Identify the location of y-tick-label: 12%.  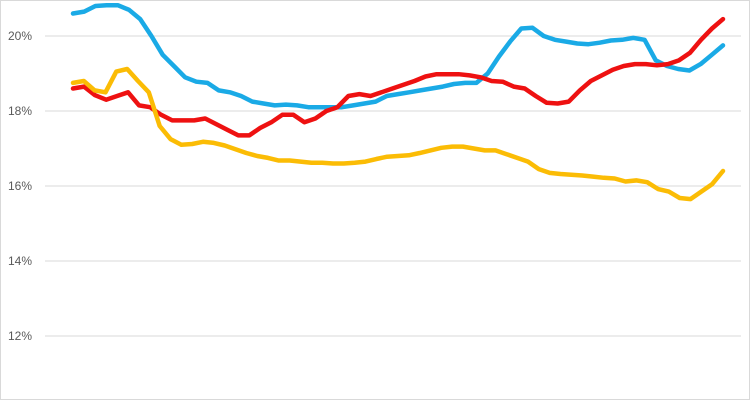
(20, 336).